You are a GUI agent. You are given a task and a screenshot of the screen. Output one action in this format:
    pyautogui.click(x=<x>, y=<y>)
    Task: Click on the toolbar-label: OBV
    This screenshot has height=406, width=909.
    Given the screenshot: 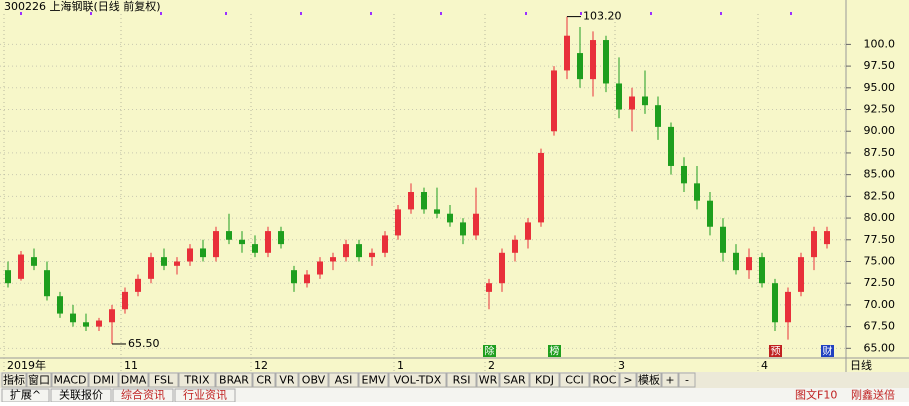 What is the action you would take?
    pyautogui.click(x=314, y=380)
    